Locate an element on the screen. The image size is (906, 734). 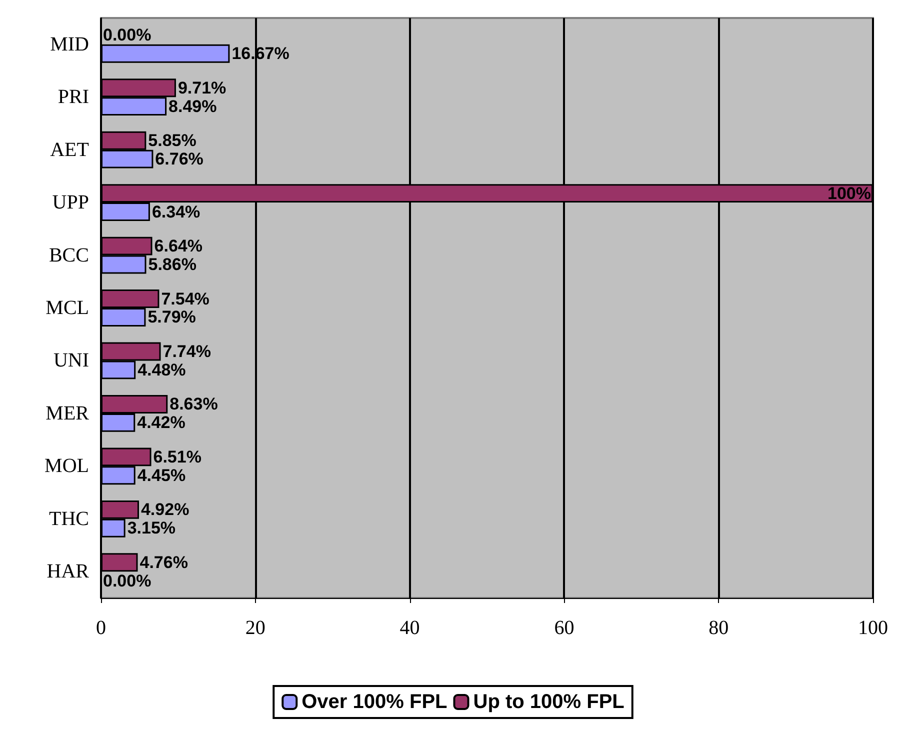
data-label: 8.49% is located at coordinates (192, 106).